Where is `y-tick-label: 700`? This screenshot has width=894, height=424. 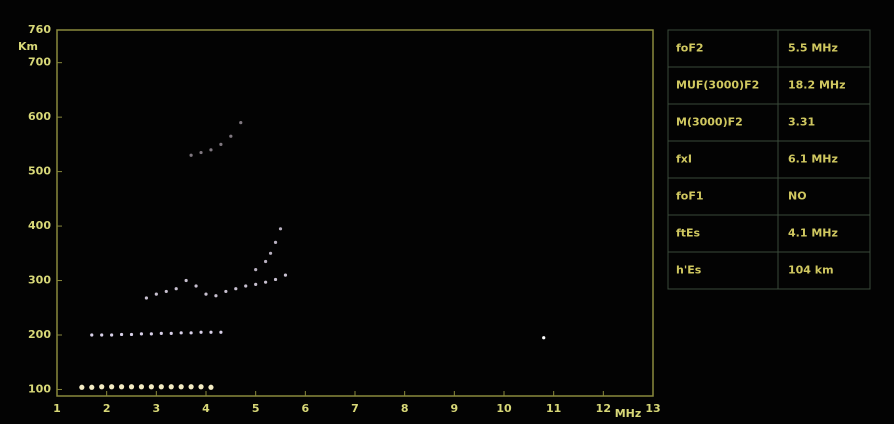
y-tick-label: 700 is located at coordinates (39, 62).